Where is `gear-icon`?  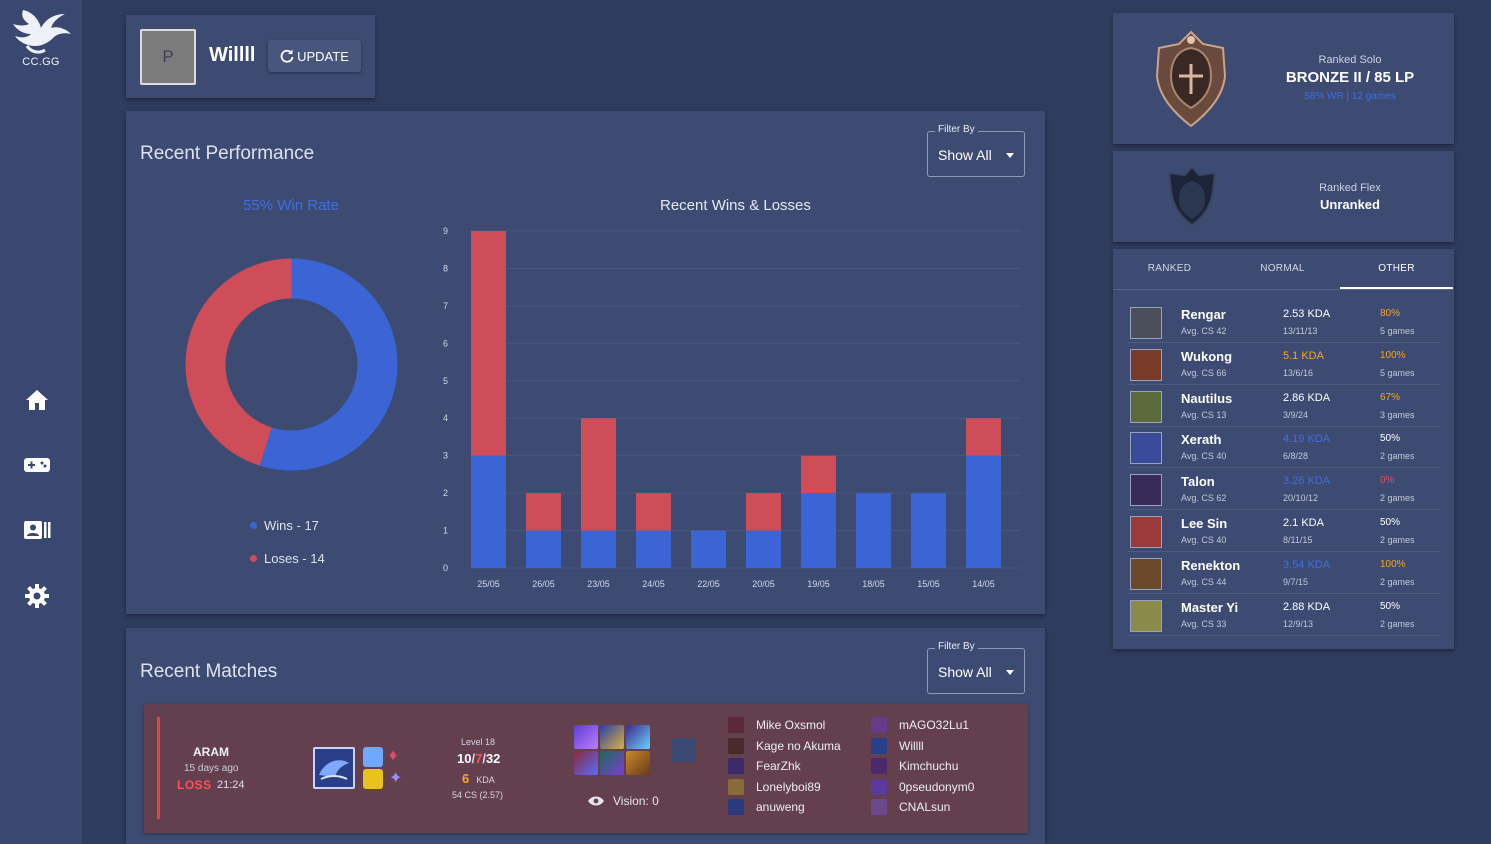 gear-icon is located at coordinates (37, 596).